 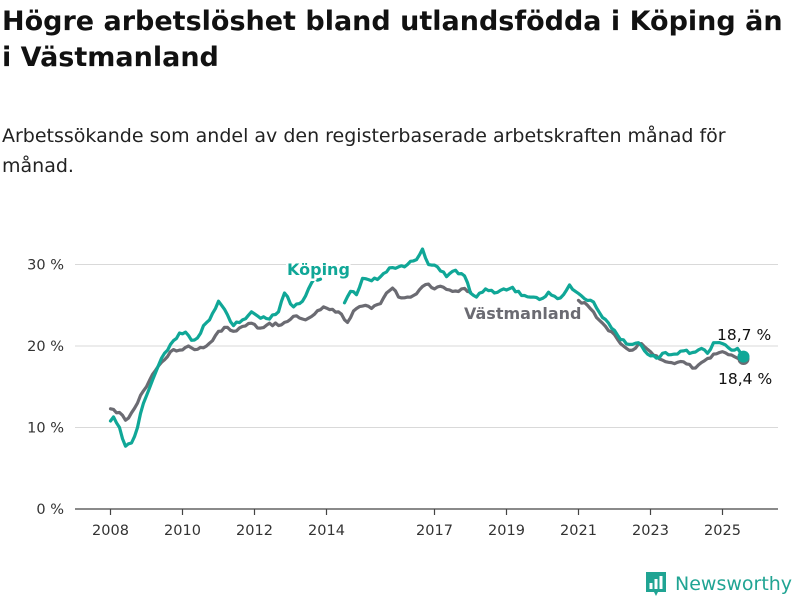 What do you see at coordinates (722, 531) in the screenshot?
I see `x-tick-label: 2025` at bounding box center [722, 531].